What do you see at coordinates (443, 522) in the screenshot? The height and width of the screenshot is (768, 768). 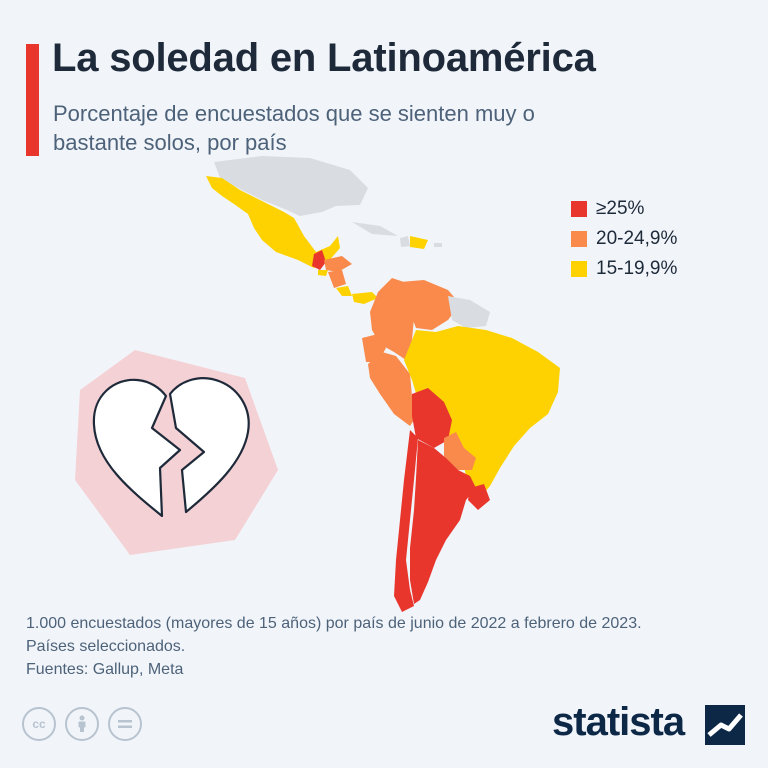 I see `country-argentina` at bounding box center [443, 522].